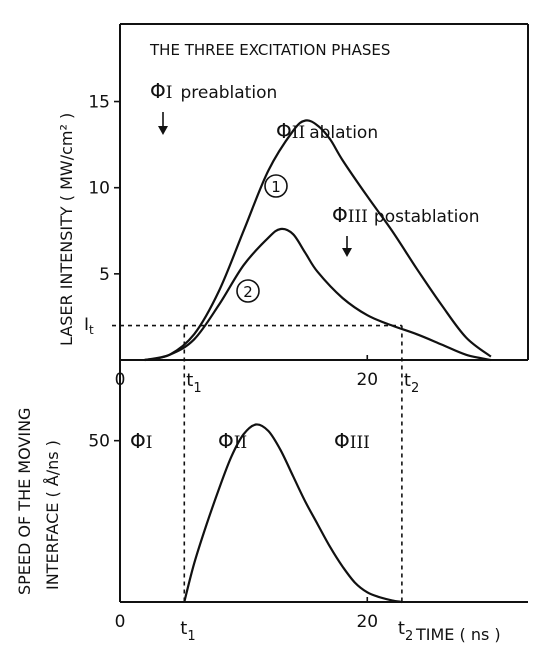 Image resolution: width=533 pixels, height=651 pixels. What do you see at coordinates (342, 441) in the screenshot?
I see `bottom-phase-3-symbol: Φ` at bounding box center [342, 441].